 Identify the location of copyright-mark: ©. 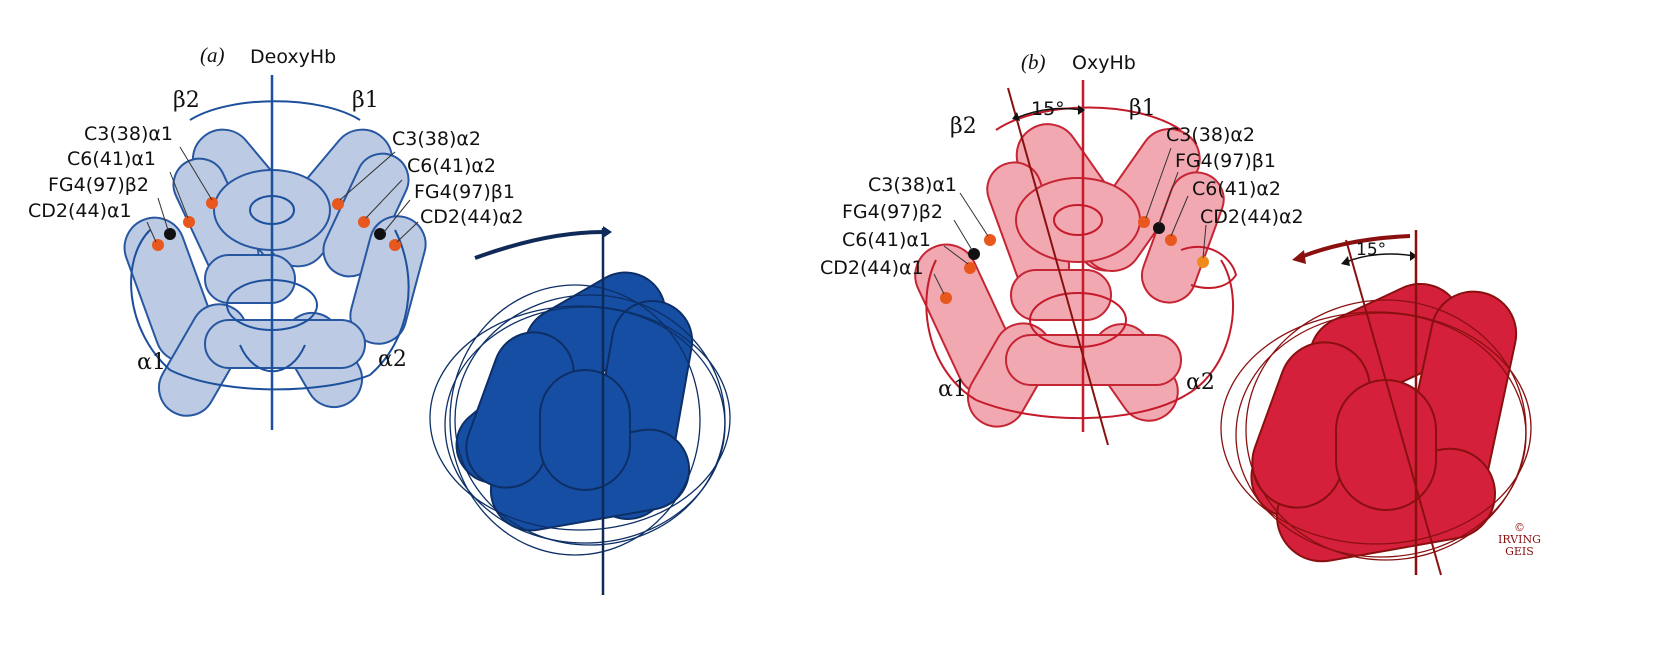
(1519, 527).